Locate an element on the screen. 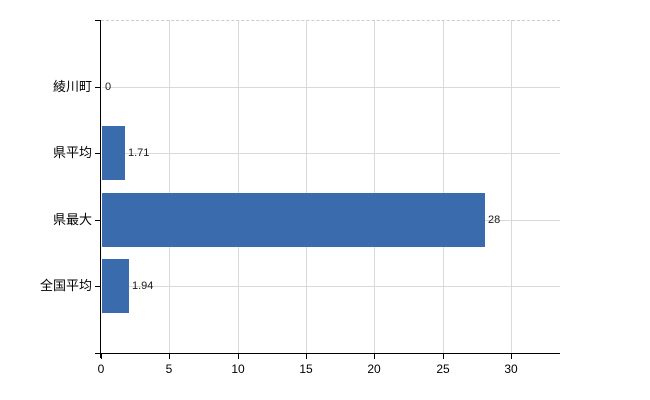 The height and width of the screenshot is (400, 650). x-tick-label: 10 is located at coordinates (238, 369).